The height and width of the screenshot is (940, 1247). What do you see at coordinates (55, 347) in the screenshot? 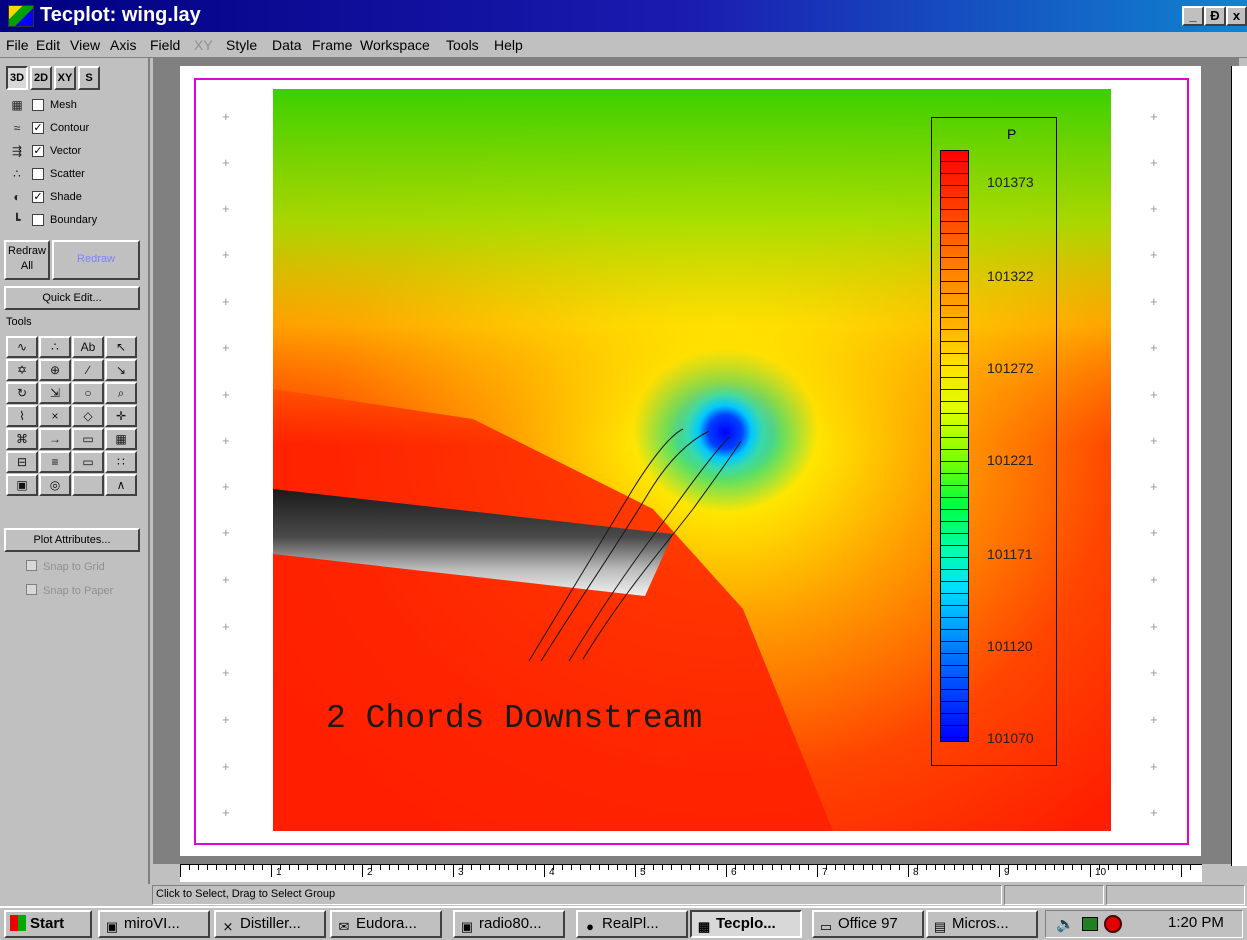
I see `rake-icon: ∴` at bounding box center [55, 347].